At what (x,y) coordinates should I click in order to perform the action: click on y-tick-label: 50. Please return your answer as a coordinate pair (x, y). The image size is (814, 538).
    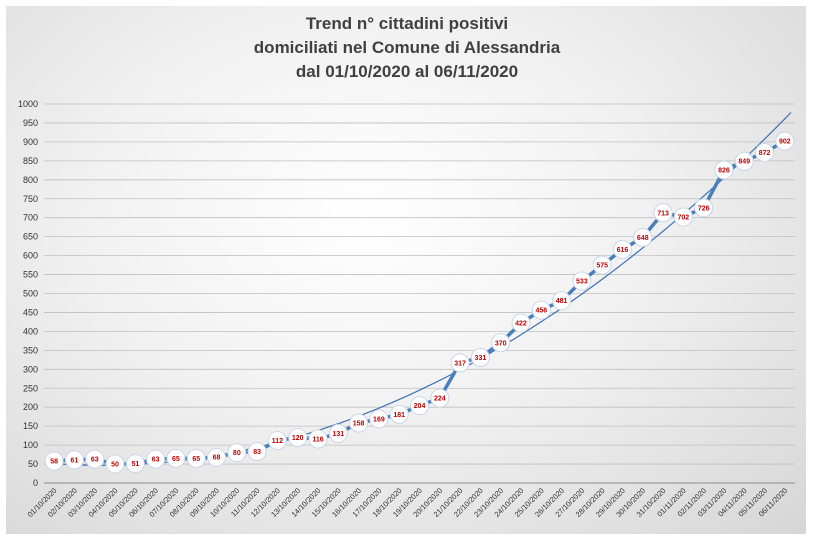
    Looking at the image, I should click on (33, 464).